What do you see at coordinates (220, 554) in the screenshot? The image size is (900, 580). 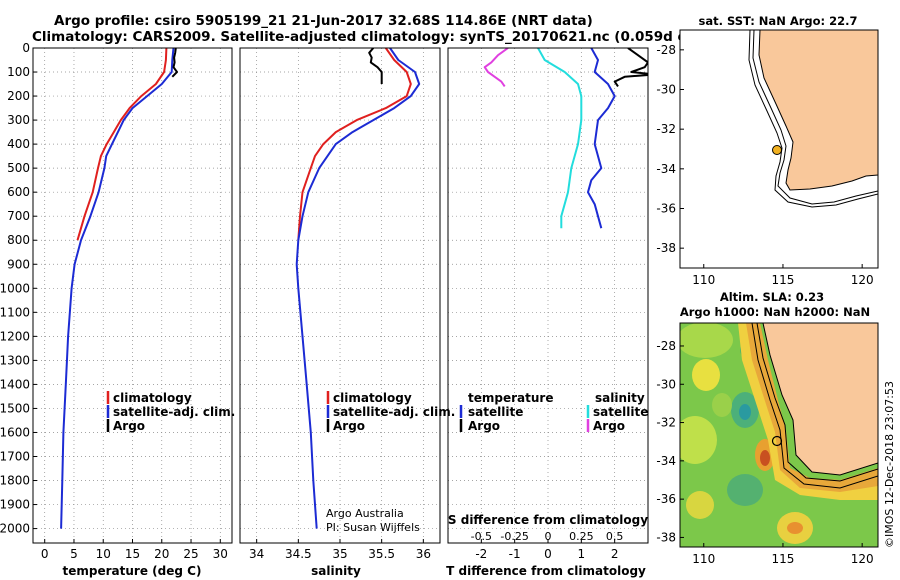 I see `x-tick-label: 30` at bounding box center [220, 554].